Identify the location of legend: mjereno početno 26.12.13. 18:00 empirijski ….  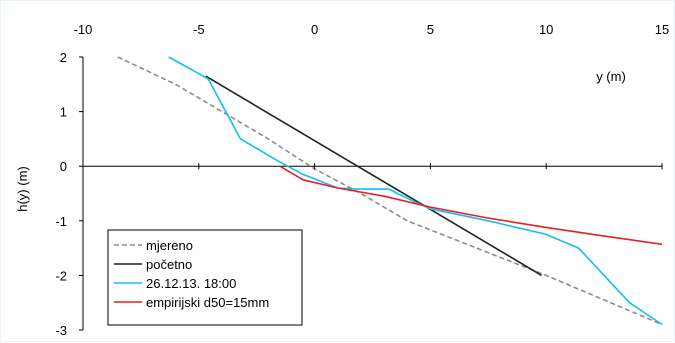
(205, 277).